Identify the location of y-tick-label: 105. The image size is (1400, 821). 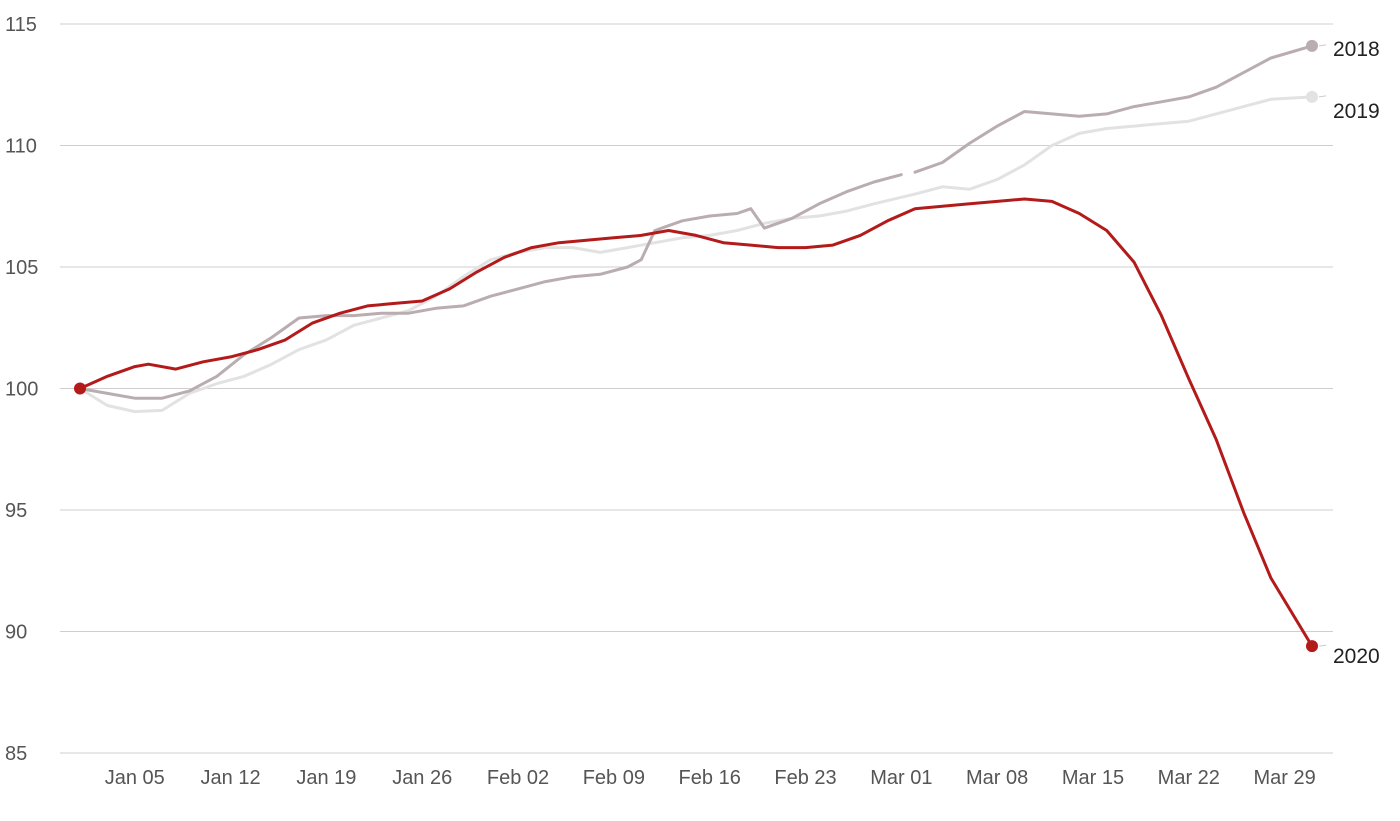
(21, 268).